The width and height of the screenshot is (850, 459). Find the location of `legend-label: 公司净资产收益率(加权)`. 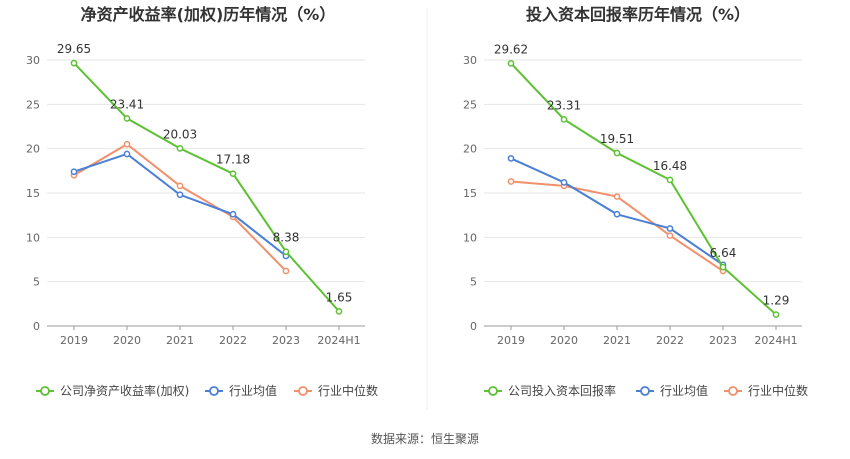

legend-label: 公司净资产收益率(加权) is located at coordinates (124, 390).